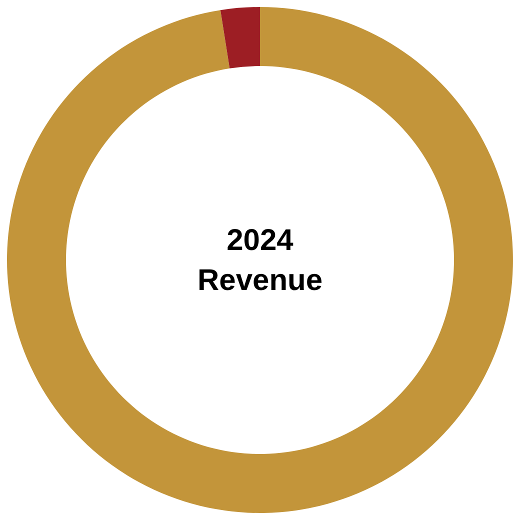 The height and width of the screenshot is (515, 513). Describe the element at coordinates (240, 37) in the screenshot. I see `donut-slice` at that location.